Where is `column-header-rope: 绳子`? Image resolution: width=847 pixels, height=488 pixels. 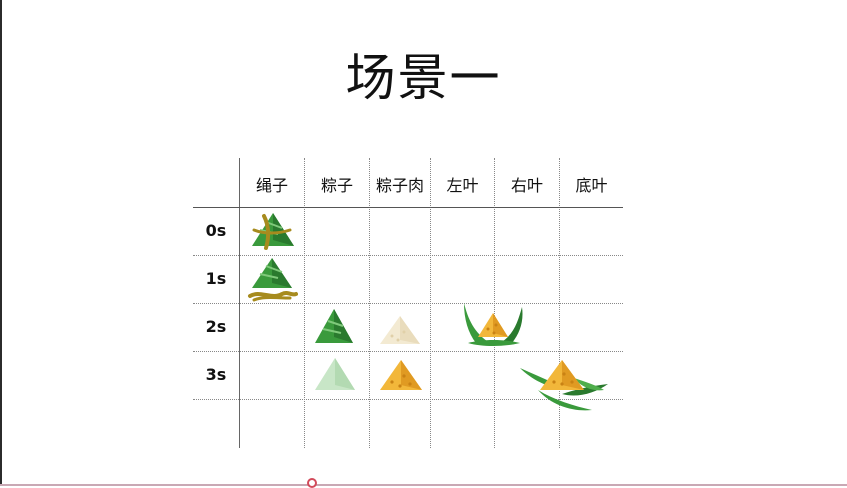
column-header-rope: 绳子 is located at coordinates (271, 185).